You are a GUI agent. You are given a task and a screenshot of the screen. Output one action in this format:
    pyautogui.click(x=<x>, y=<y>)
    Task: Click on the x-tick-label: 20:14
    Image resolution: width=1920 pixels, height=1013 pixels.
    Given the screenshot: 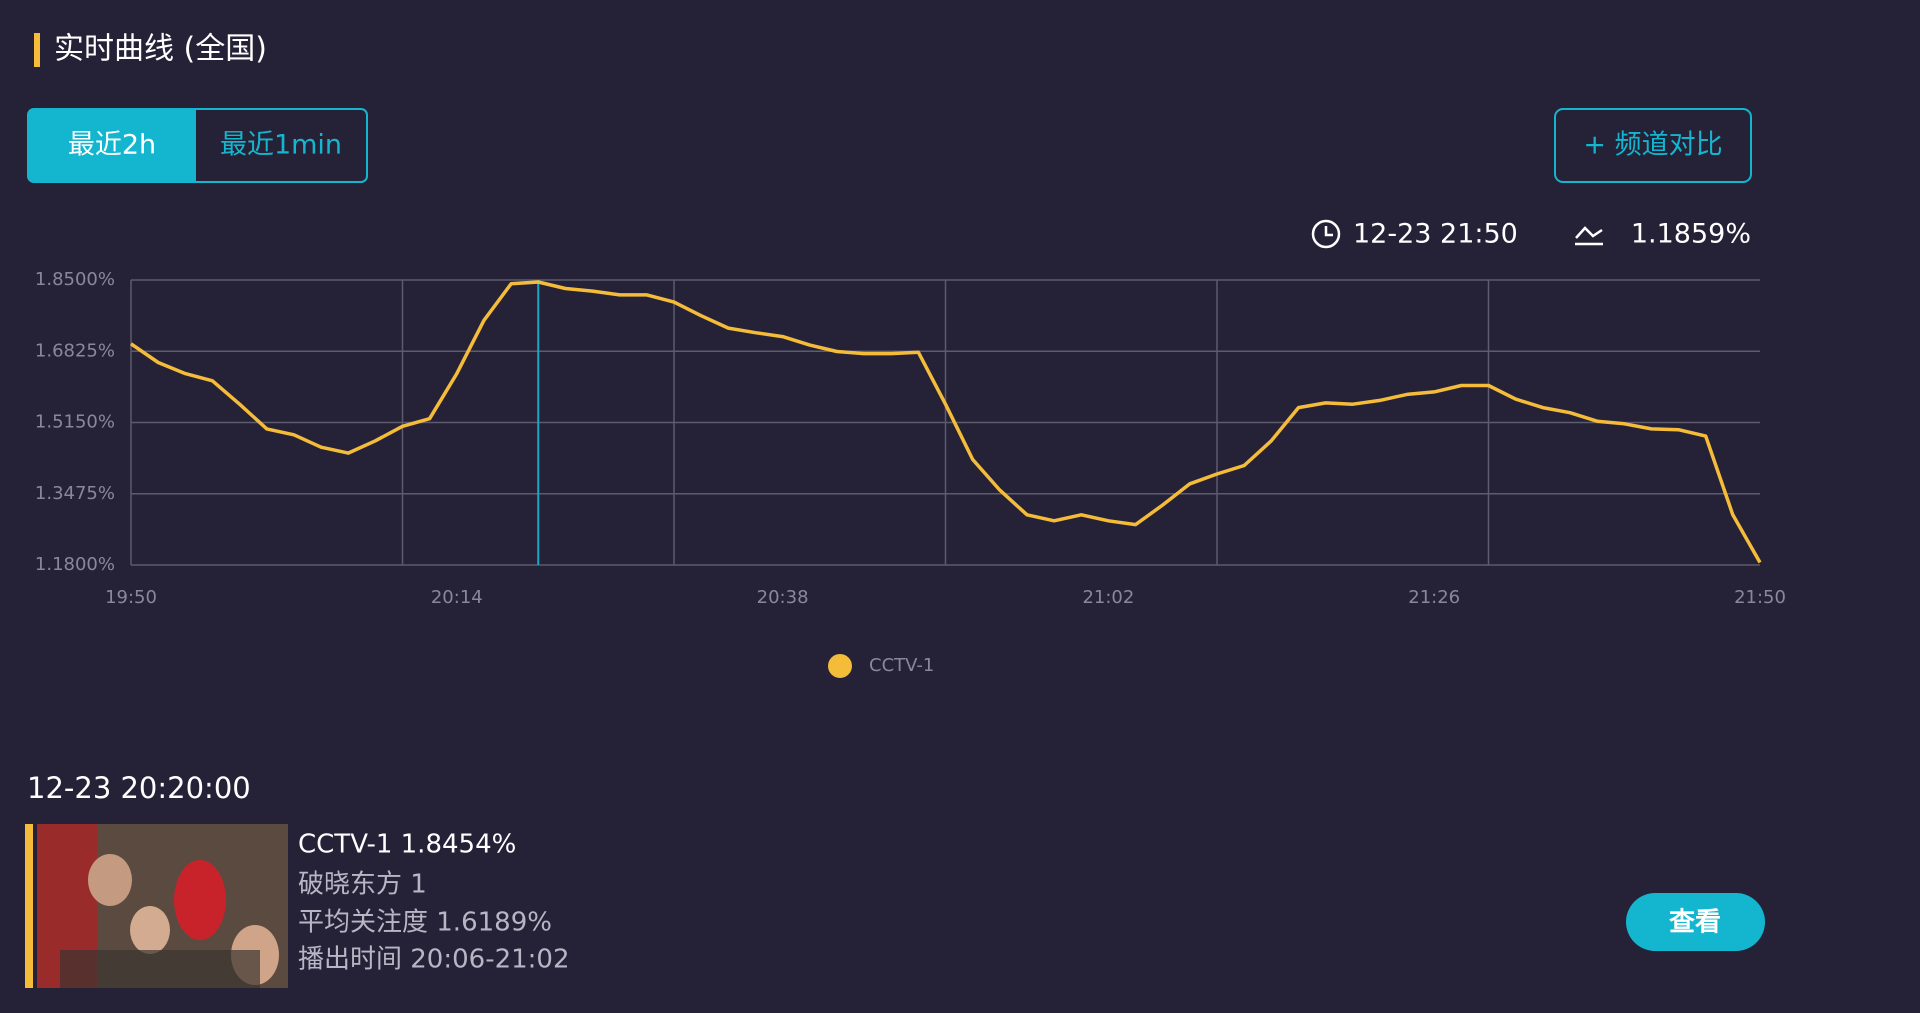 What is the action you would take?
    pyautogui.click(x=457, y=597)
    